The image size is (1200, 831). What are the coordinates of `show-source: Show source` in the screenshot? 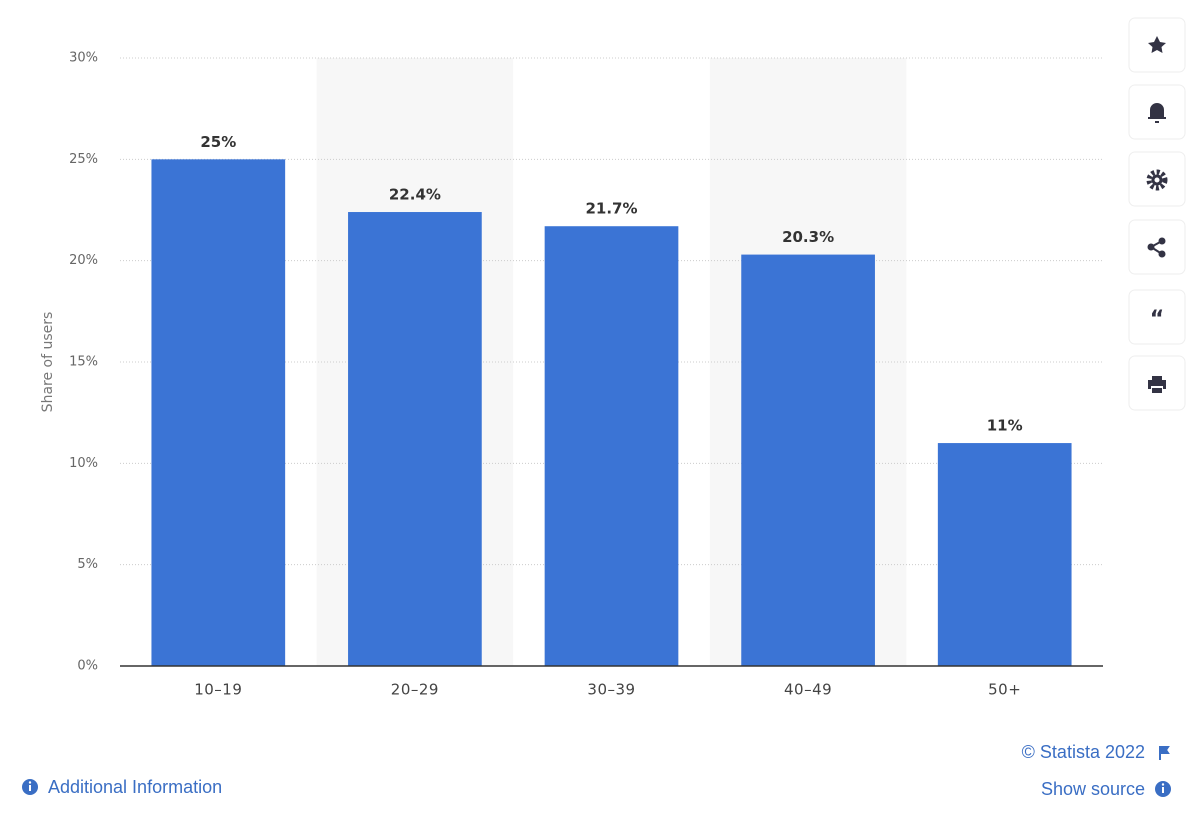 It's located at (1093, 789).